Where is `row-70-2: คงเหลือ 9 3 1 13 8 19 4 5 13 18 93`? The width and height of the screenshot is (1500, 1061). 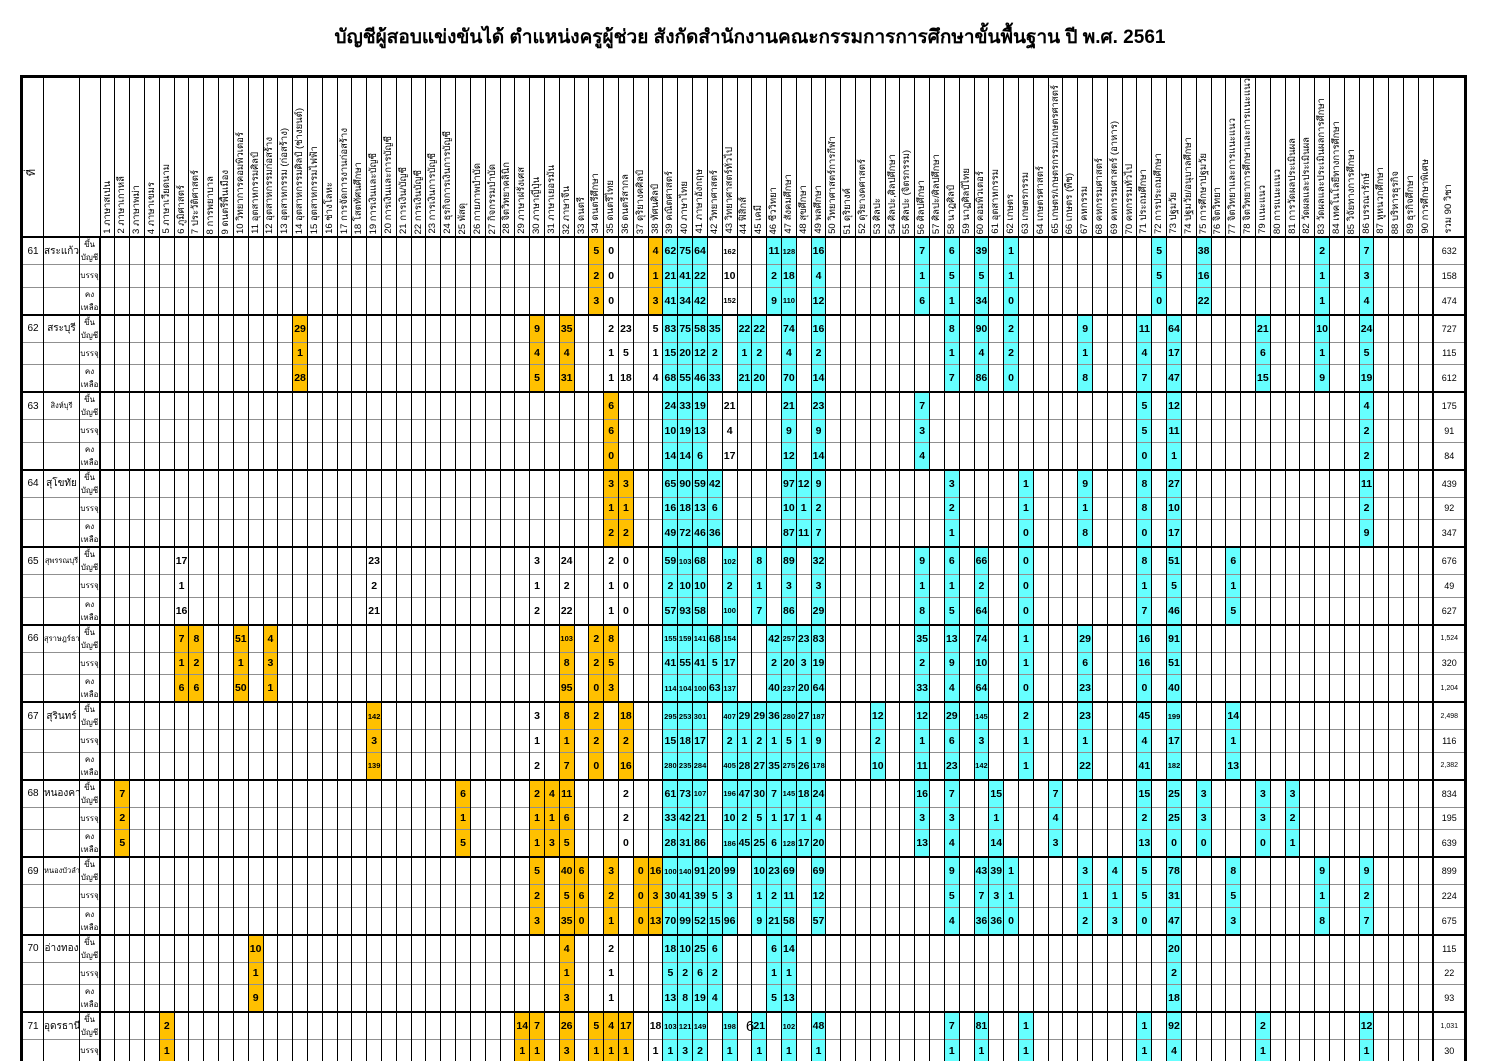
row-70-2: คงเหลือ 9 3 1 13 8 19 4 5 13 18 93 is located at coordinates (743, 998).